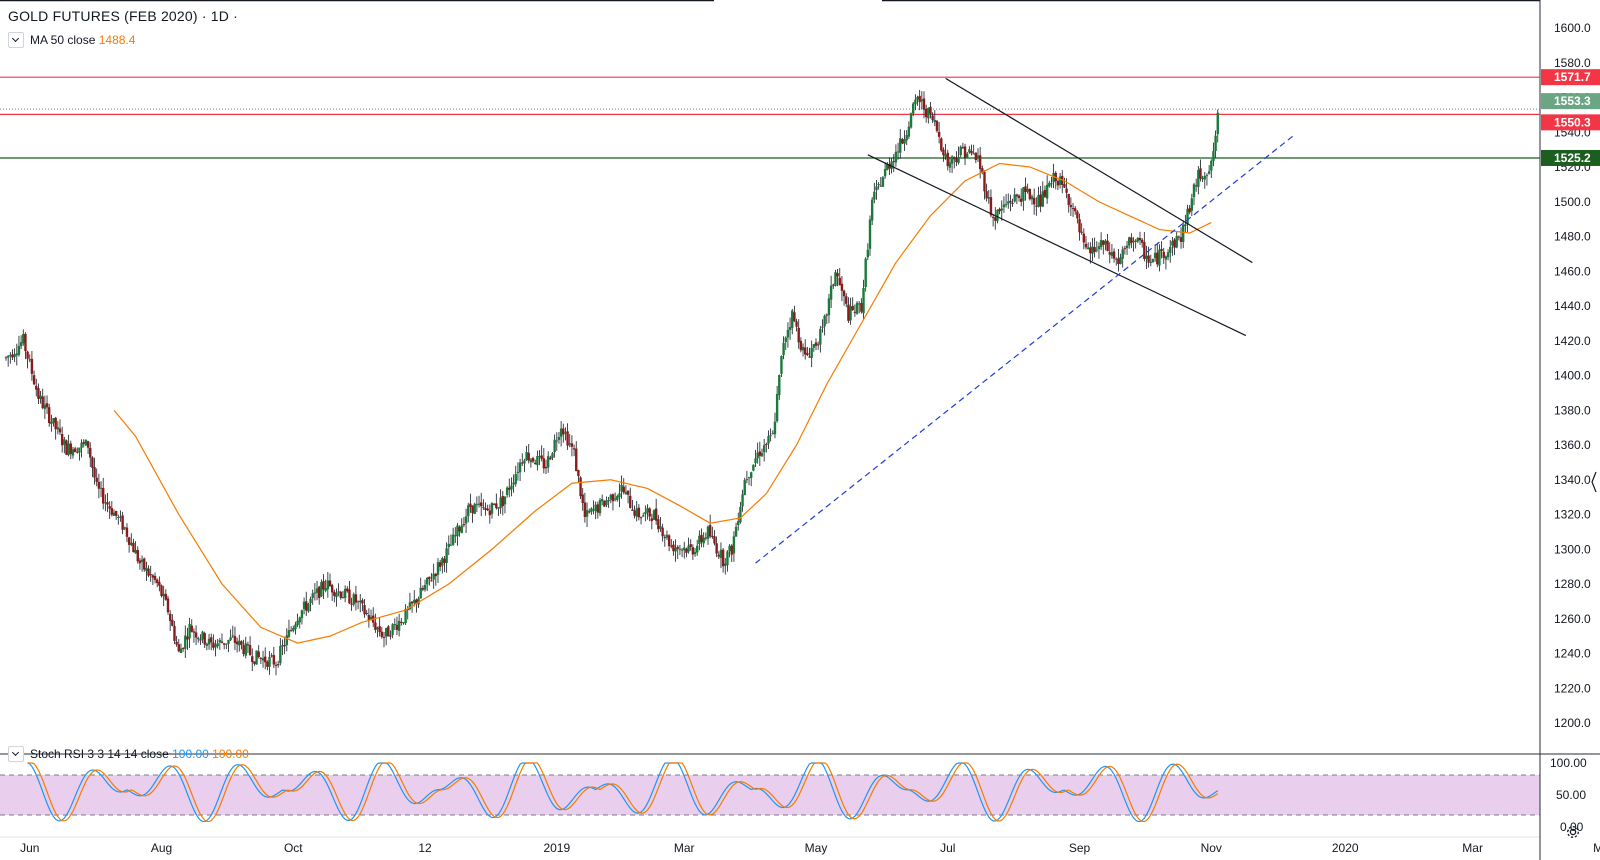 This screenshot has height=860, width=1600. Describe the element at coordinates (1596, 848) in the screenshot. I see `time-tick-label: May` at that location.